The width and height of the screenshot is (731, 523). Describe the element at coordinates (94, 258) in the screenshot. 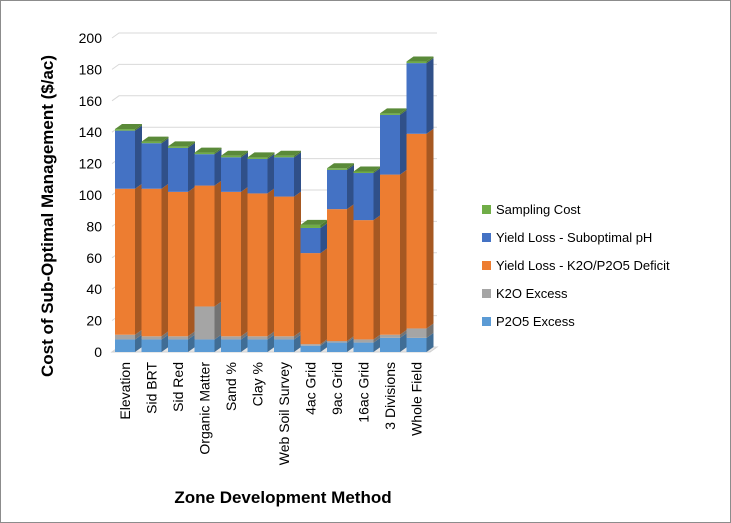

I see `y-tick-label: 60` at that location.